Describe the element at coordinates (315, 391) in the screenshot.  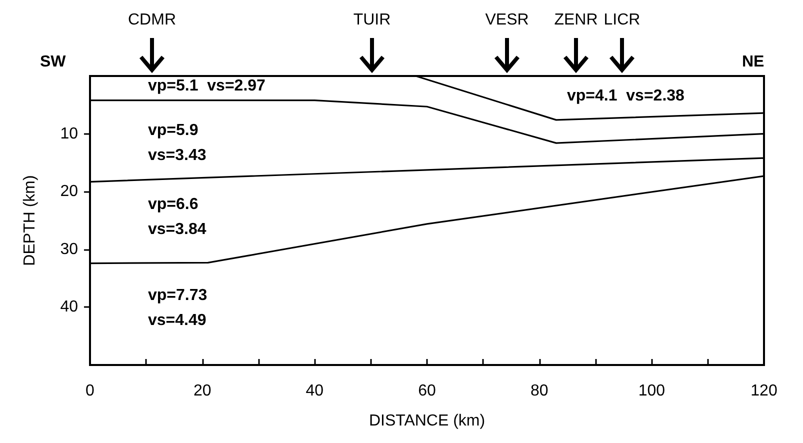
I see `x-tick-label: 40` at that location.